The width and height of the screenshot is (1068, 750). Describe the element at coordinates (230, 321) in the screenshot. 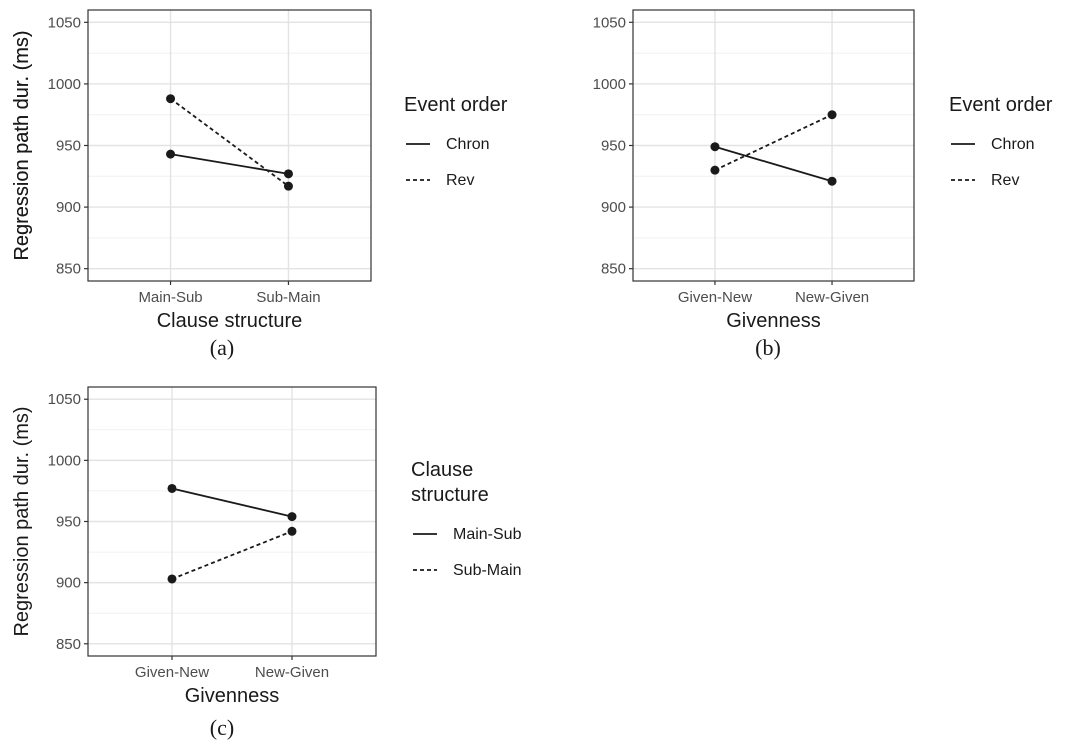

I see `x-axis-title: Clause structure` at that location.